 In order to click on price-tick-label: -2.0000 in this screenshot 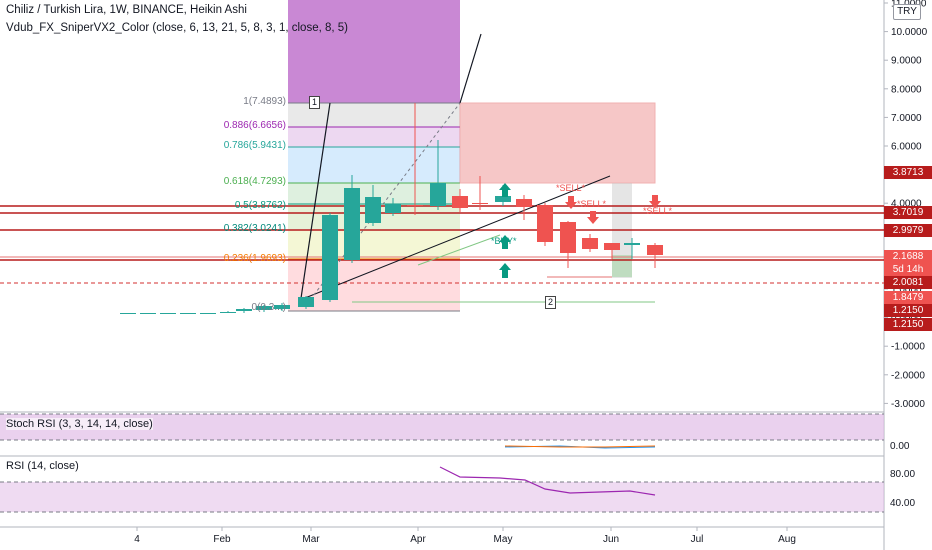, I will do `click(908, 375)`.